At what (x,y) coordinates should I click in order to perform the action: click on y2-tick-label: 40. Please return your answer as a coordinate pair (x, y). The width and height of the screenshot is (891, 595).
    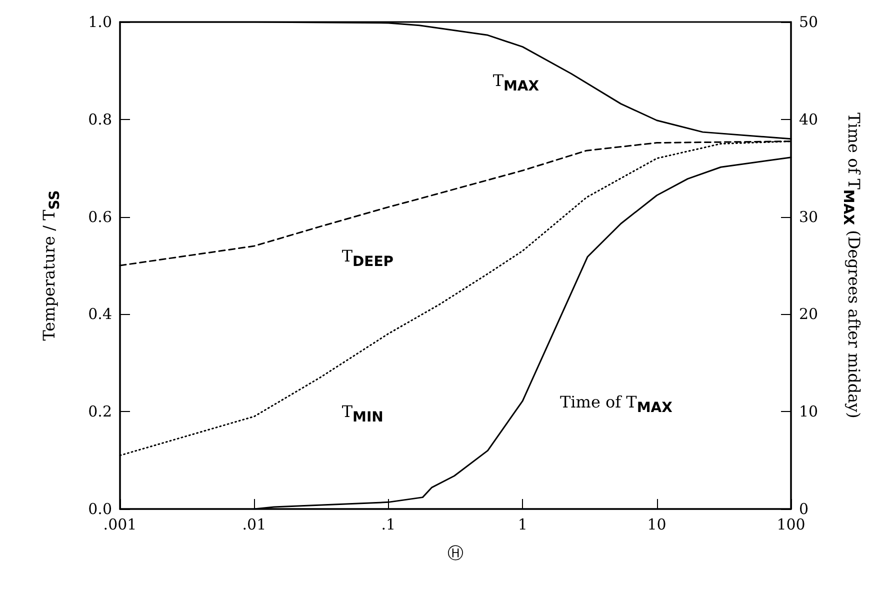
    Looking at the image, I should click on (808, 119).